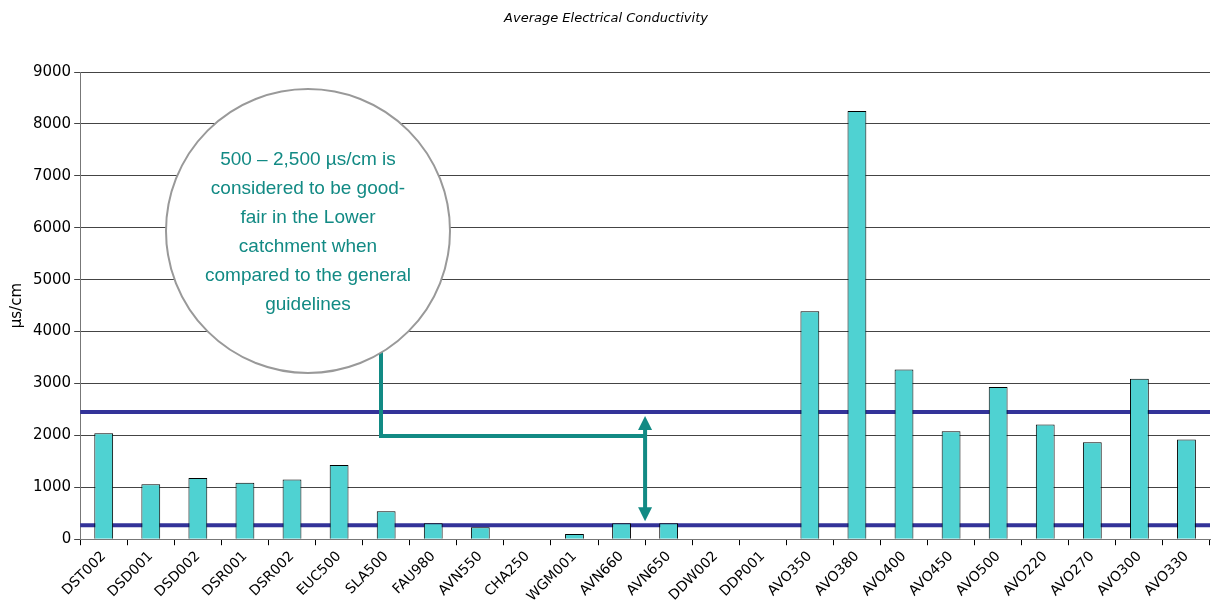 This screenshot has height=610, width=1212. What do you see at coordinates (15, 305) in the screenshot?
I see `y-axis-title: µs/cm` at bounding box center [15, 305].